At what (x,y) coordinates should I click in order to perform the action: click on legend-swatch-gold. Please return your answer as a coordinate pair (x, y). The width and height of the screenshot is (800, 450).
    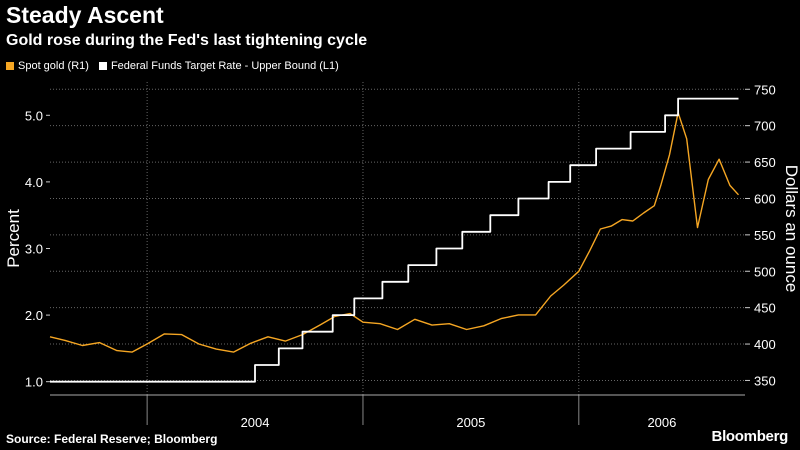
    Looking at the image, I should click on (10, 66).